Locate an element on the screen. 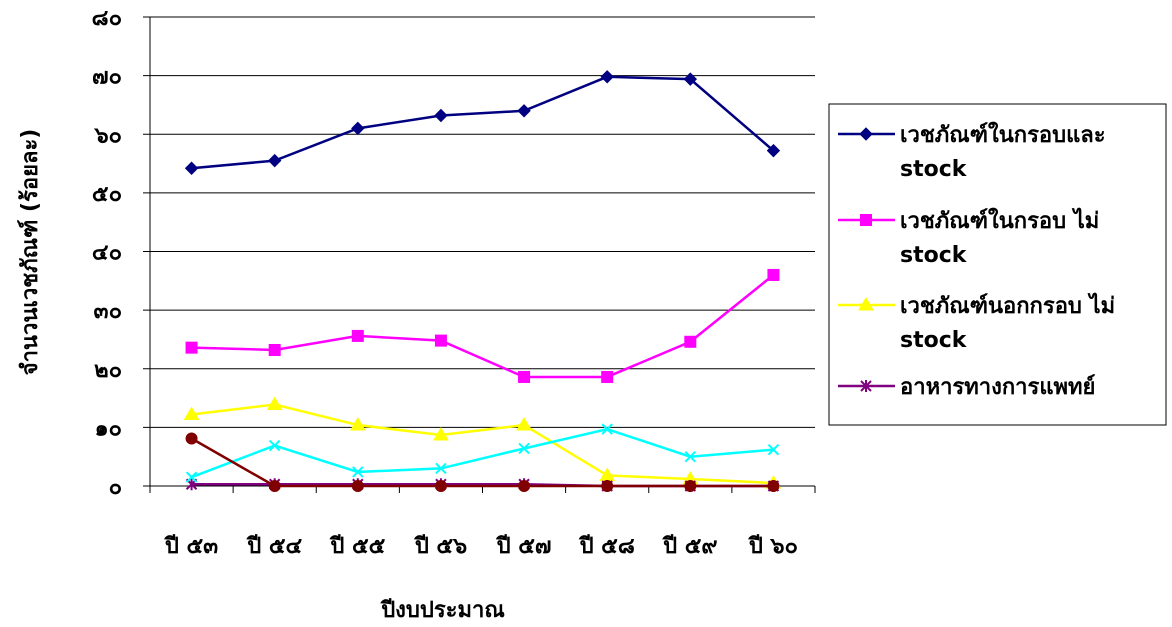 The width and height of the screenshot is (1172, 627). y-tick-label: ๐ is located at coordinates (115, 487).